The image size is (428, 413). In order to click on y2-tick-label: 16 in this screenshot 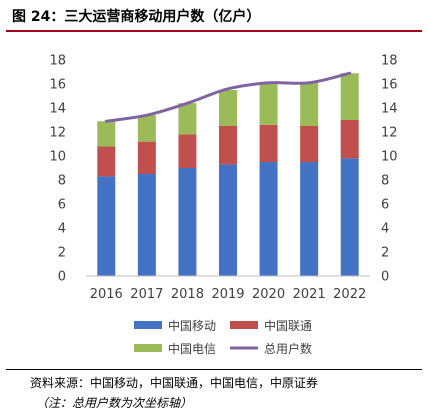, I will do `click(389, 85)`.